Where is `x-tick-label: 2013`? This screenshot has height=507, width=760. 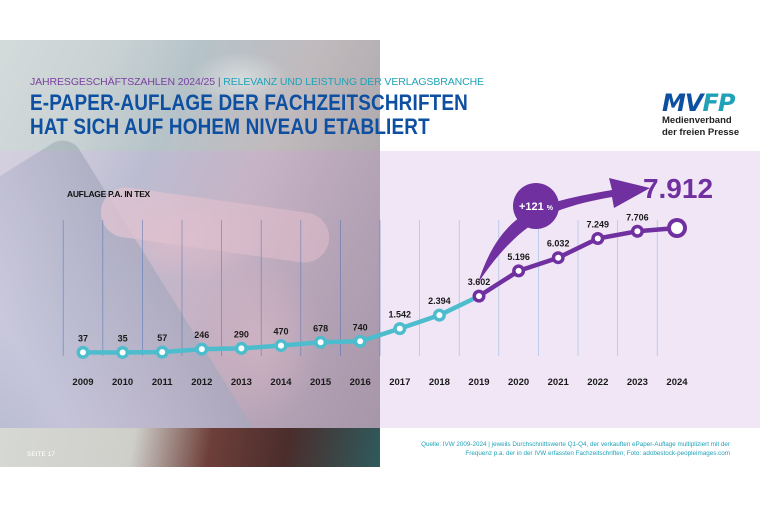 x-tick-label: 2013 is located at coordinates (241, 382).